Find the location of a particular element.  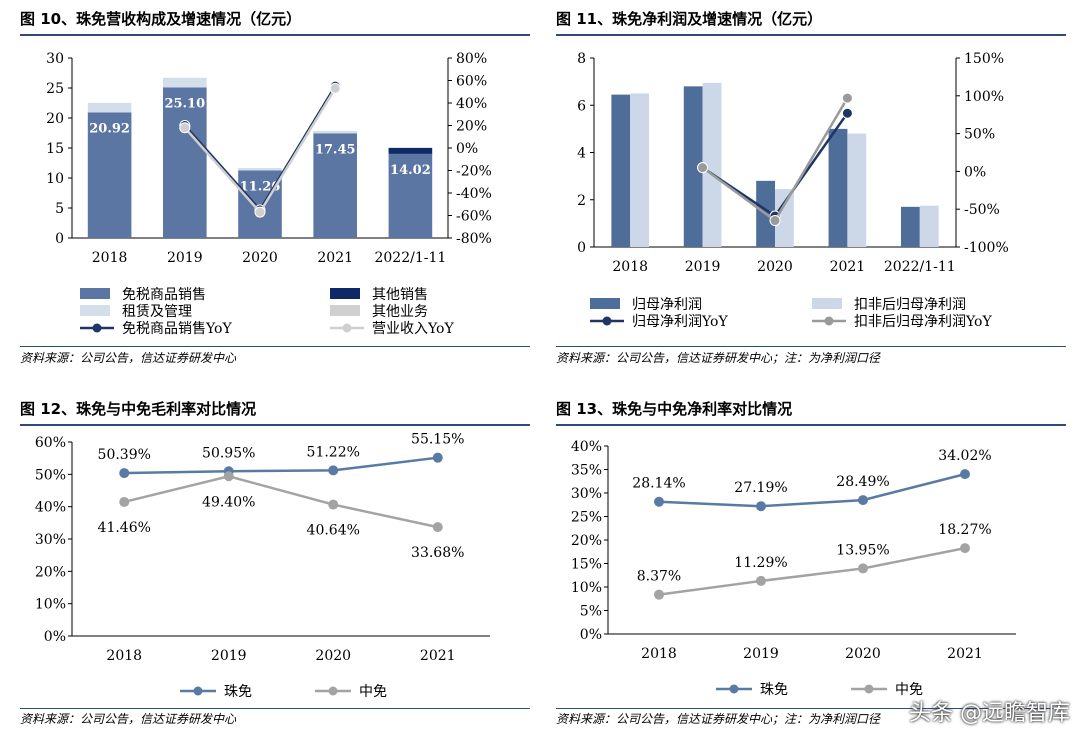

legend-label: 扣非后归母净利润YoY is located at coordinates (923, 321).